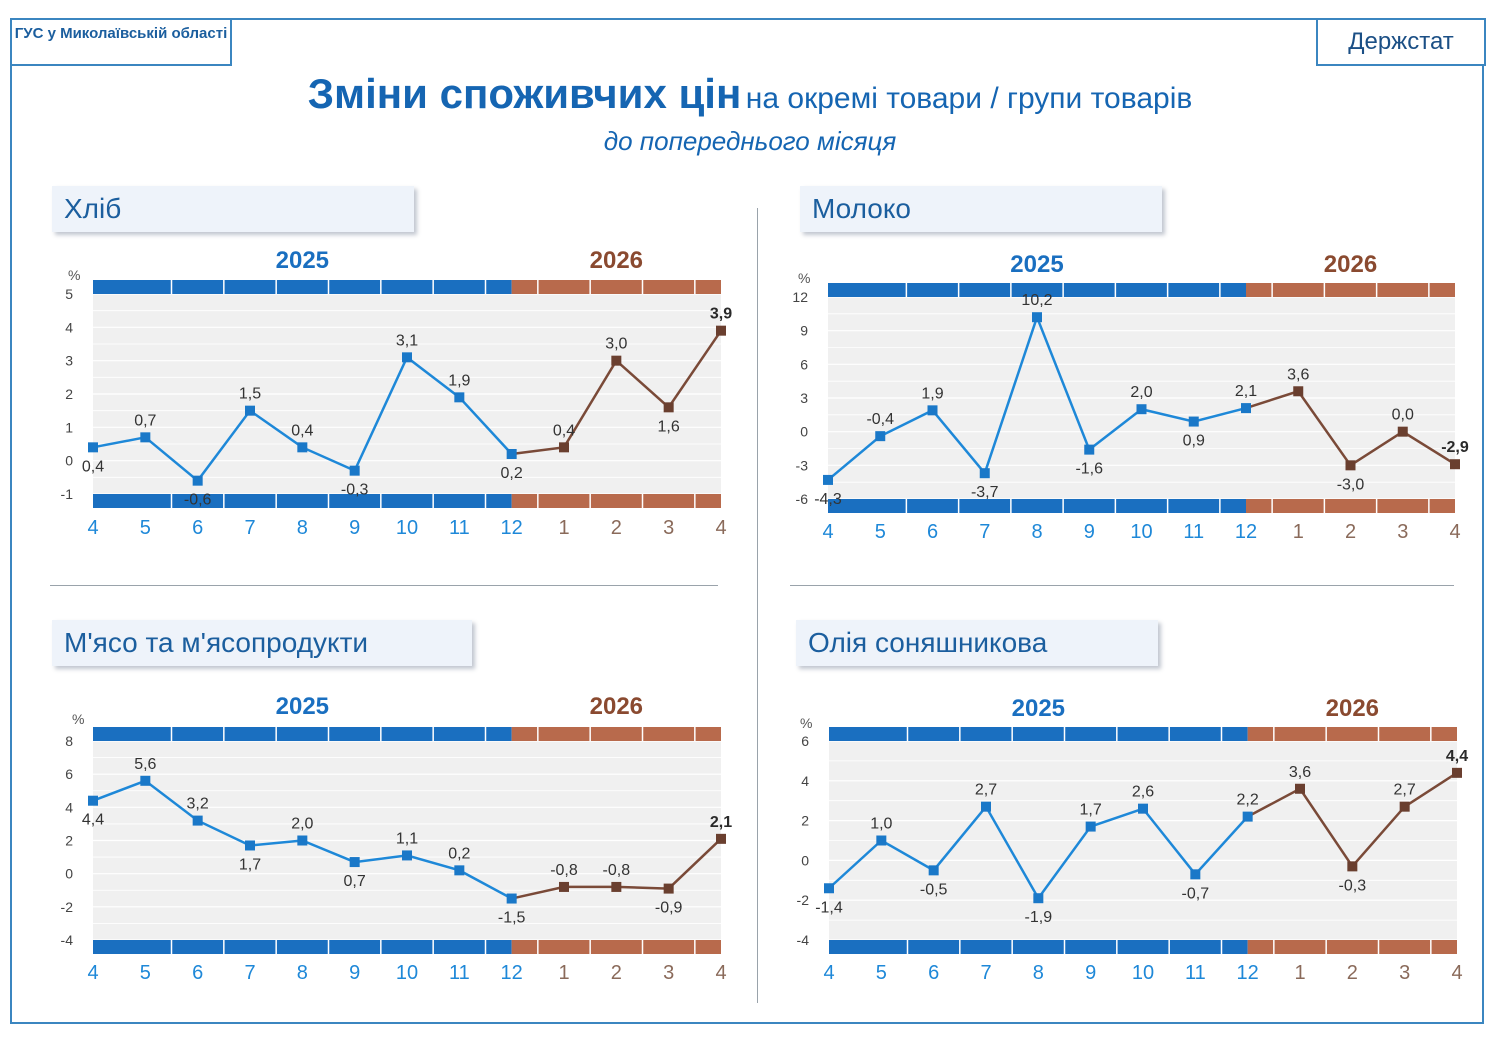 Image resolution: width=1500 pixels, height=1043 pixels. What do you see at coordinates (233, 209) in the screenshot?
I see `panel-title-bread: Хліб` at bounding box center [233, 209].